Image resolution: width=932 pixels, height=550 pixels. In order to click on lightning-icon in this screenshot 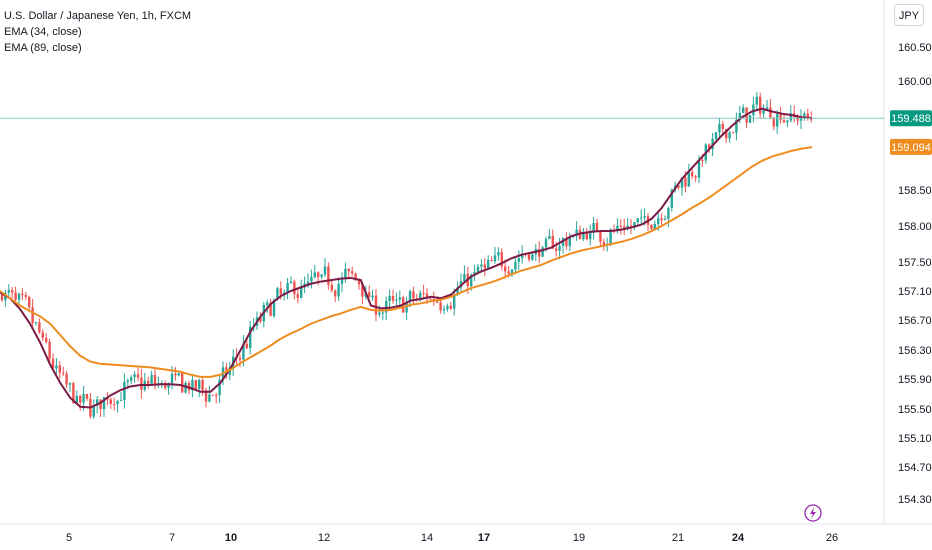, I will do `click(813, 513)`.